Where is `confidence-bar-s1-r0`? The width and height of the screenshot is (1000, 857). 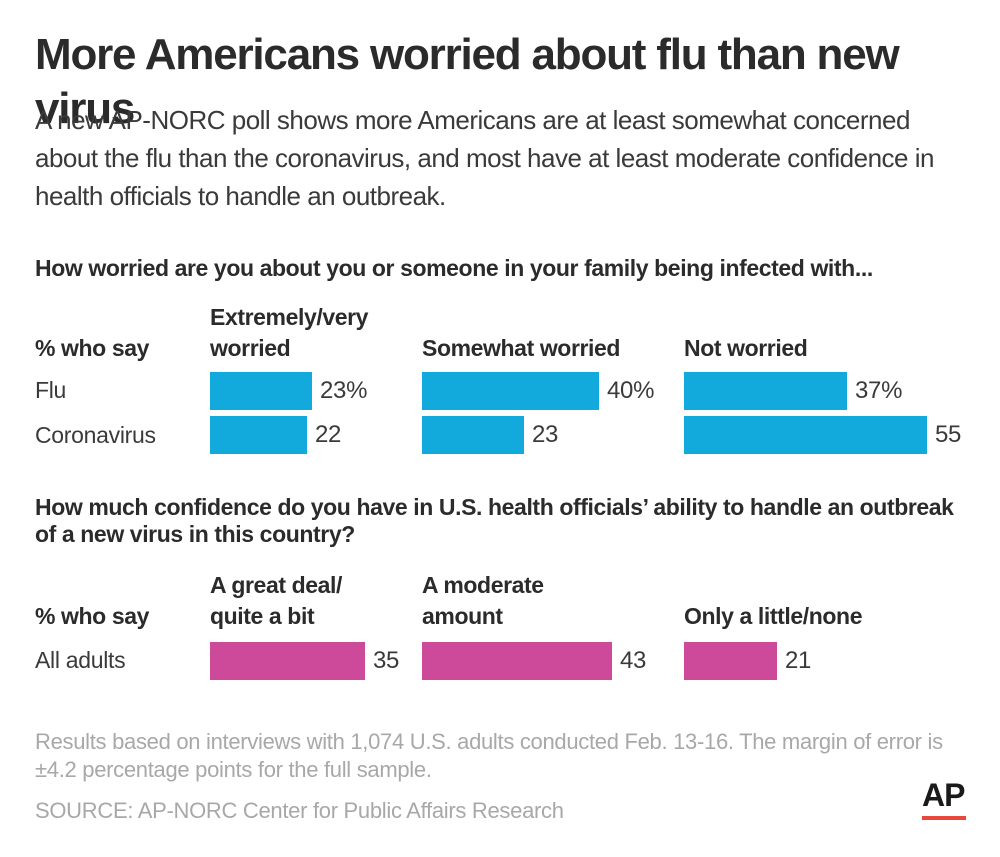 confidence-bar-s1-r0 is located at coordinates (517, 661).